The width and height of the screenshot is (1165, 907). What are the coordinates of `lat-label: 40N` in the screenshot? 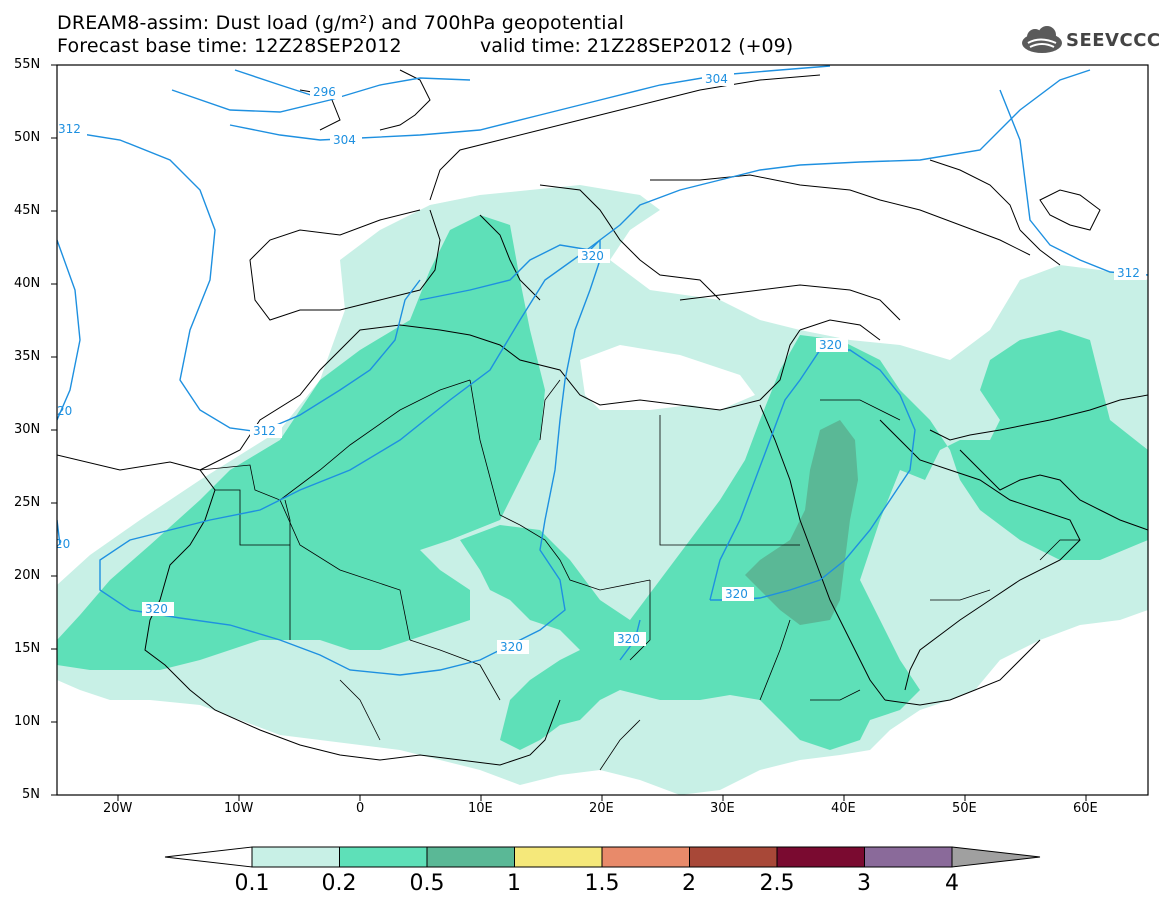 It's located at (27, 283).